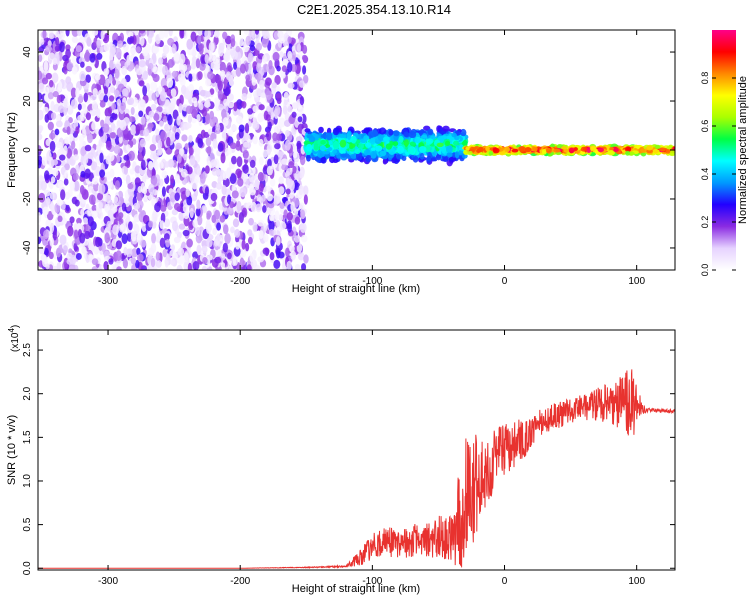 The image size is (750, 600). I want to click on snr-ytick-label: 1.0, so click(27, 481).